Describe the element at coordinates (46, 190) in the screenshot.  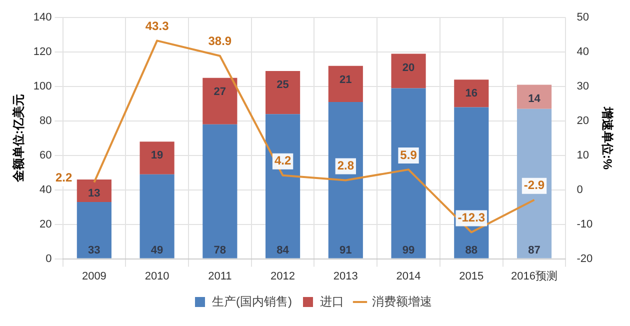
I see `y-tick-label: 40` at that location.